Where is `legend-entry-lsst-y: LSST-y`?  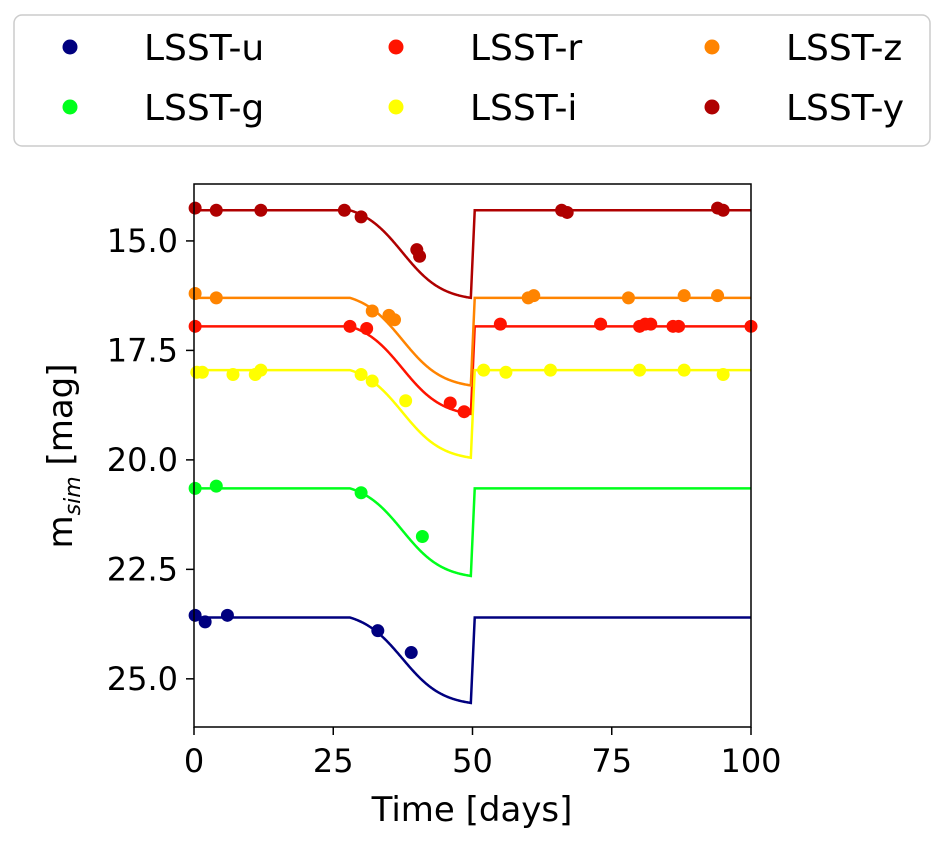
legend-entry-lsst-y: LSST-y is located at coordinates (804, 108).